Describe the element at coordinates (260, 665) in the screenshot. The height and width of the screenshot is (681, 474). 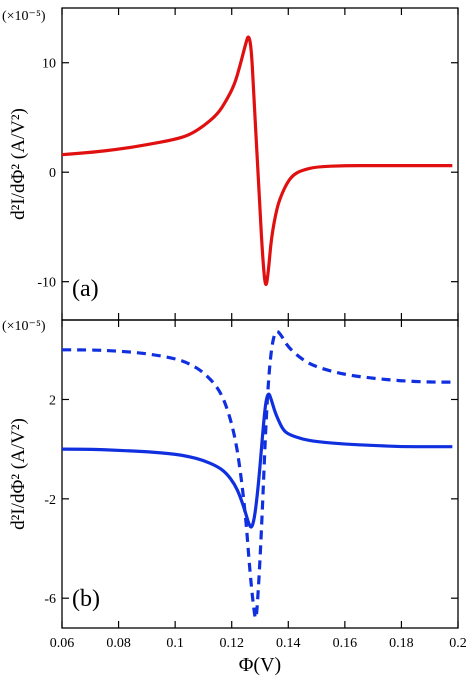
I see `x-axis-label: Φ(V)` at that location.